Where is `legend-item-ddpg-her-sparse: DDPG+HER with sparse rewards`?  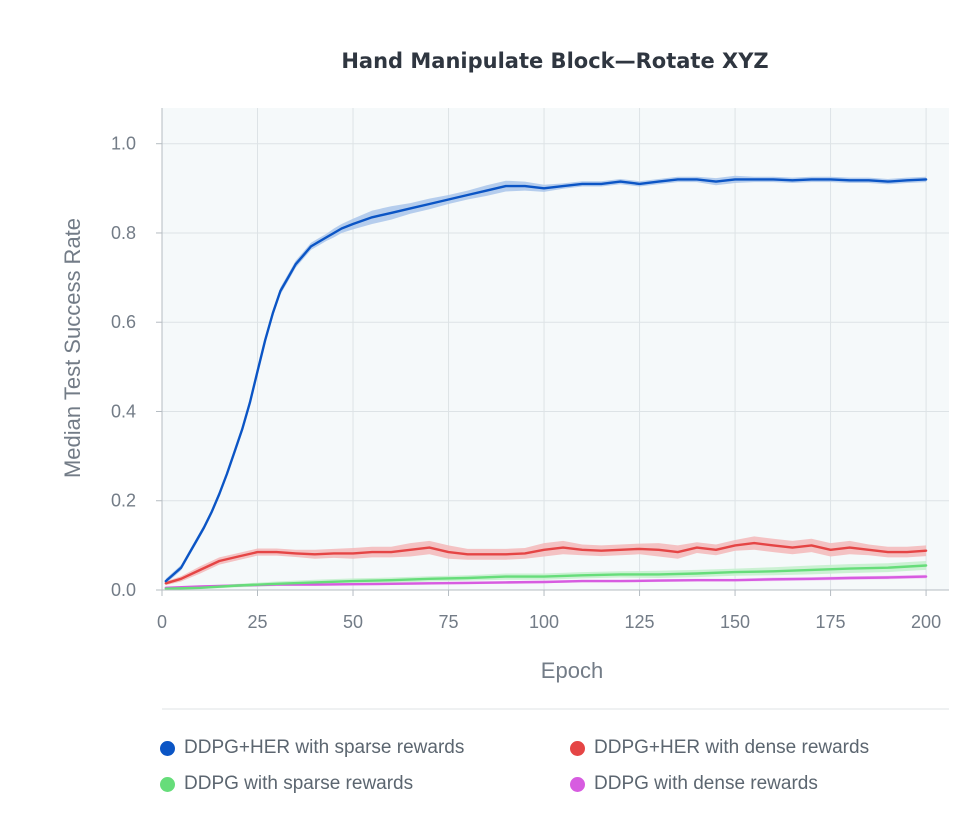
legend-item-ddpg-her-sparse: DDPG+HER with sparse rewards is located at coordinates (312, 748).